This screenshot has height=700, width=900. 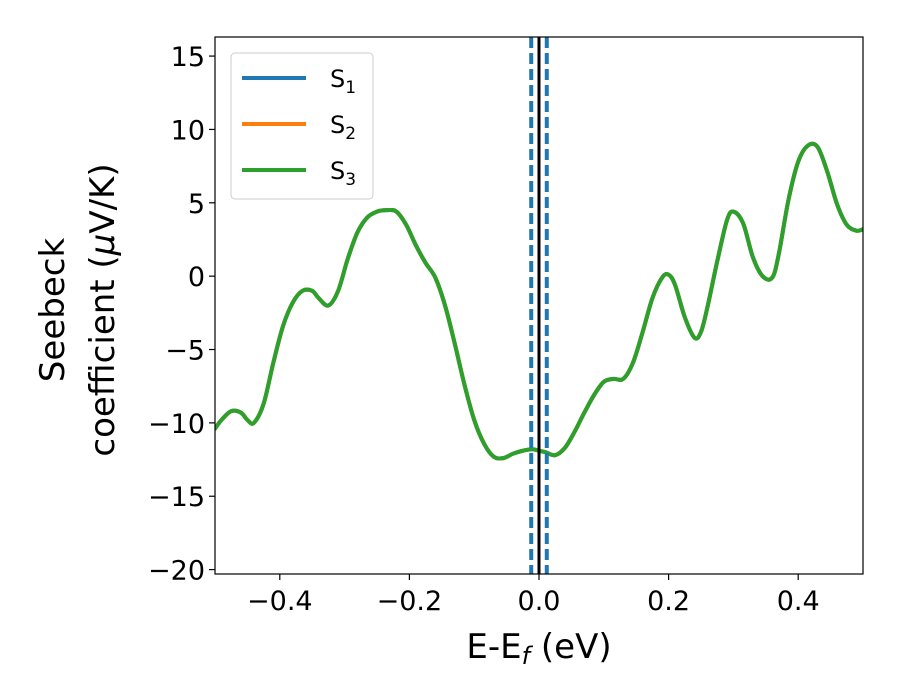 I want to click on x-tick-label: −0.2, so click(x=410, y=601).